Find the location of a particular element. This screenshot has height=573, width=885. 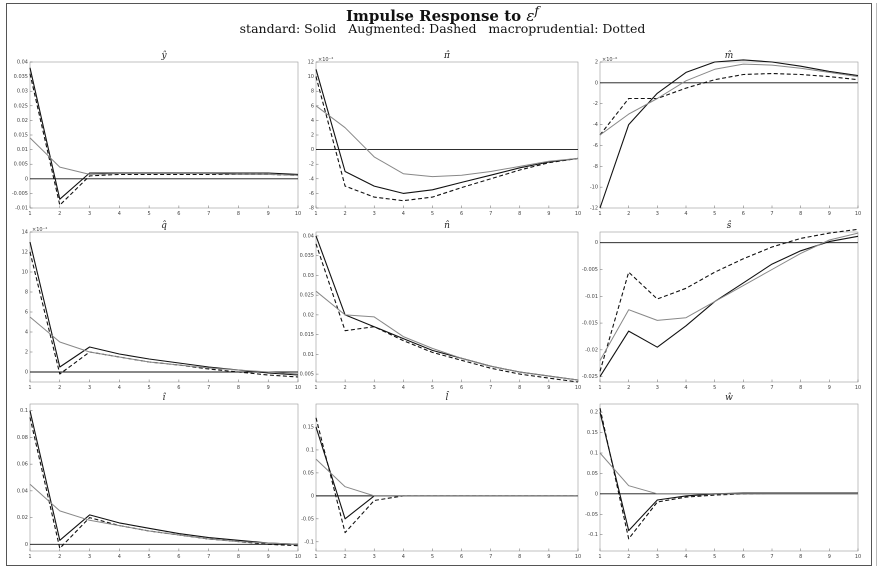

y-tick-label: 0.05 is located at coordinates (308, 473).